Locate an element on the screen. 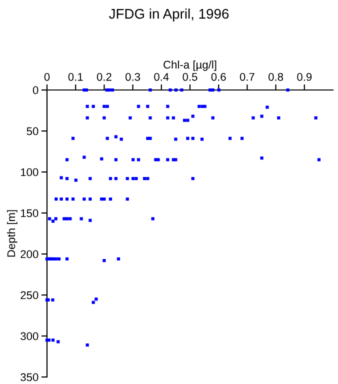  x-tick-label: 0.5 is located at coordinates (190, 76).